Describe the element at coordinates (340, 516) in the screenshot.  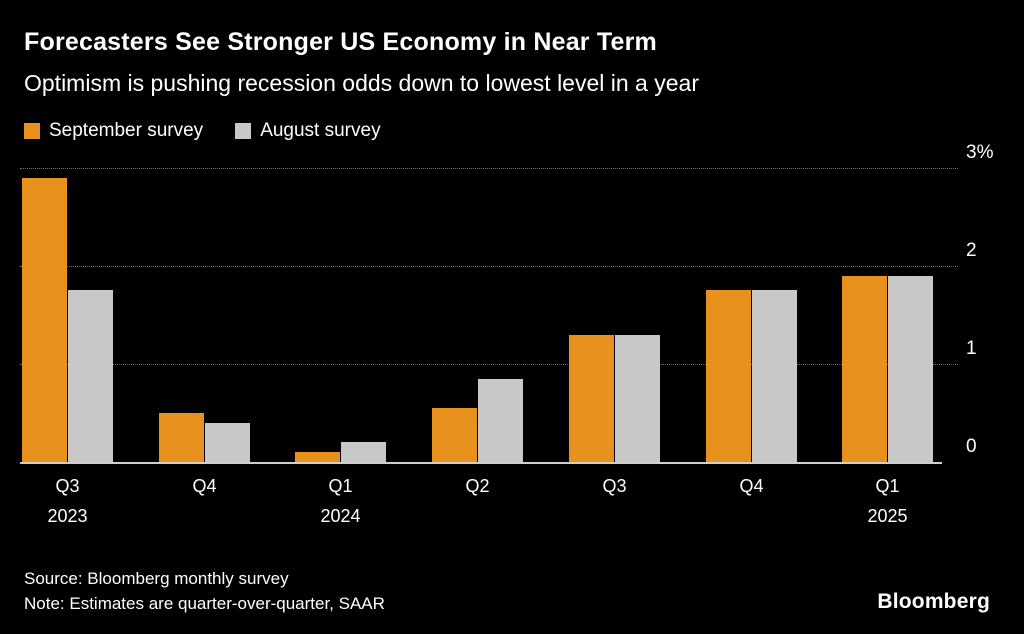
I see `year-label-2024: 2024` at that location.